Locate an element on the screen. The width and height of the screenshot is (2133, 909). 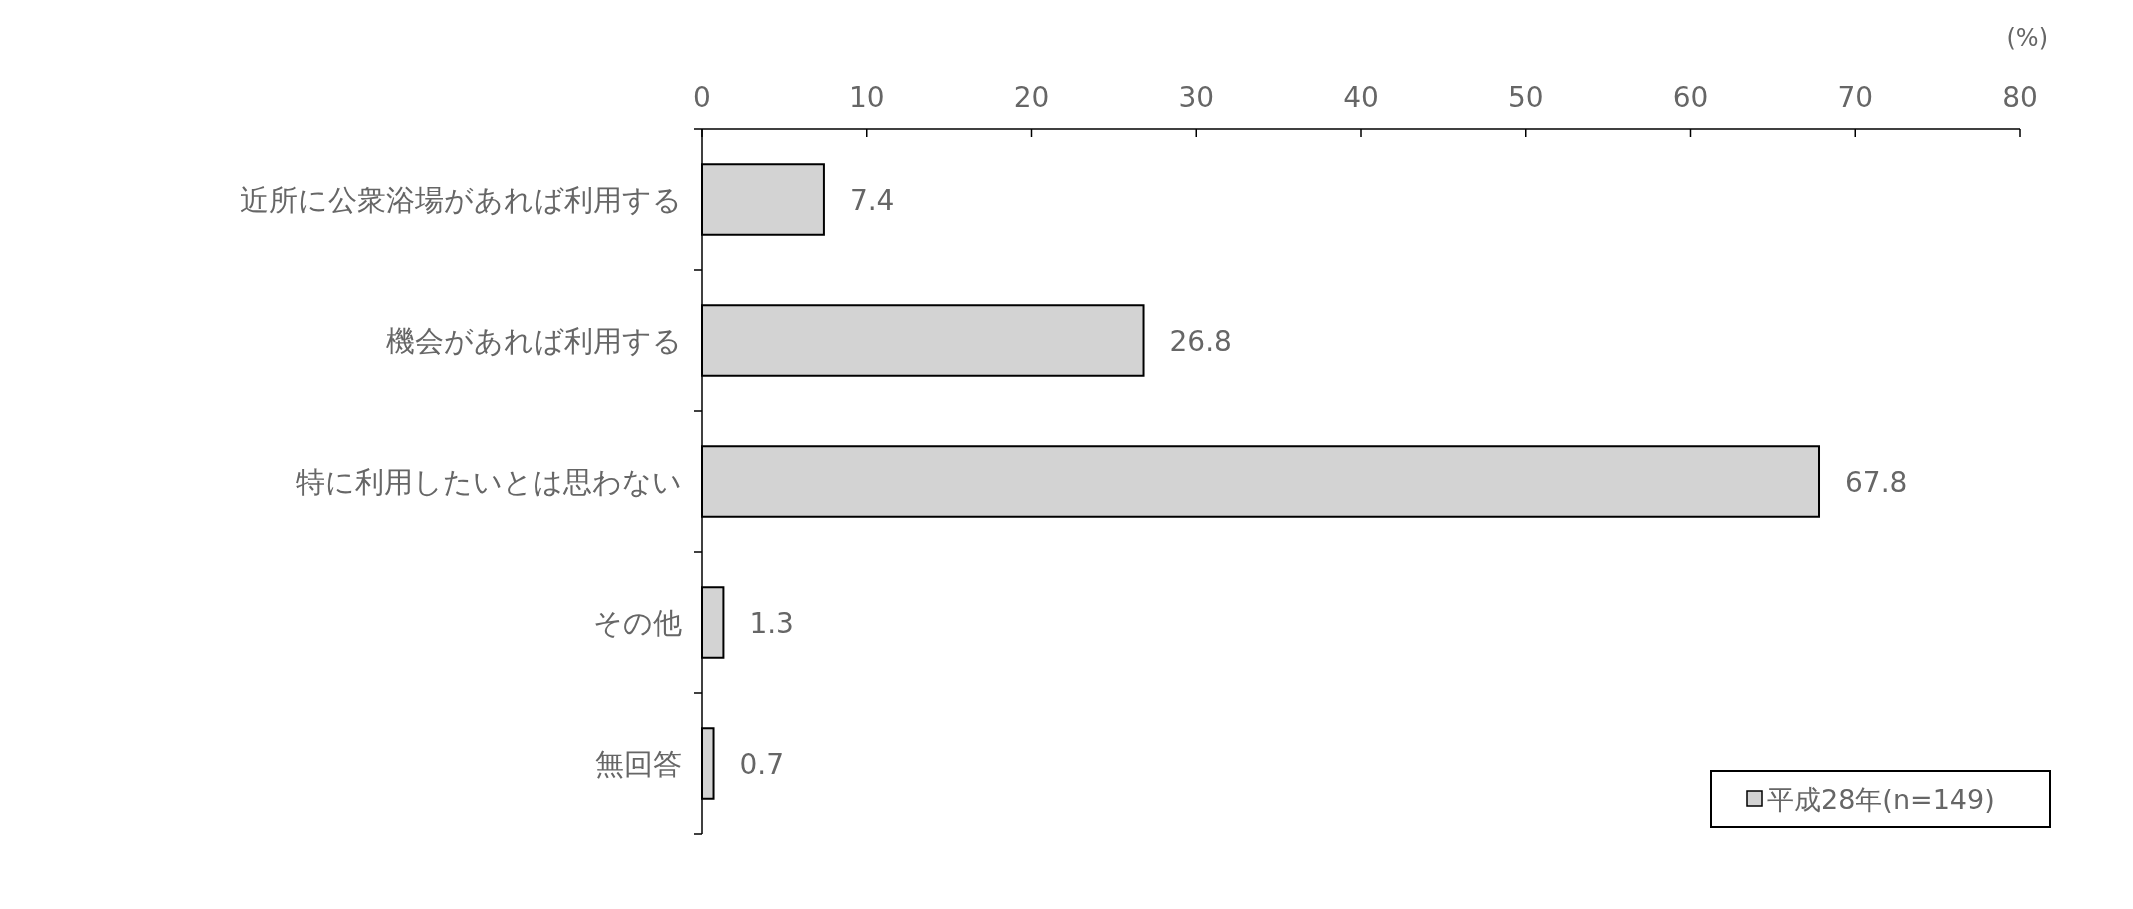
legend: 平成28年(n=149) is located at coordinates (1880, 799).